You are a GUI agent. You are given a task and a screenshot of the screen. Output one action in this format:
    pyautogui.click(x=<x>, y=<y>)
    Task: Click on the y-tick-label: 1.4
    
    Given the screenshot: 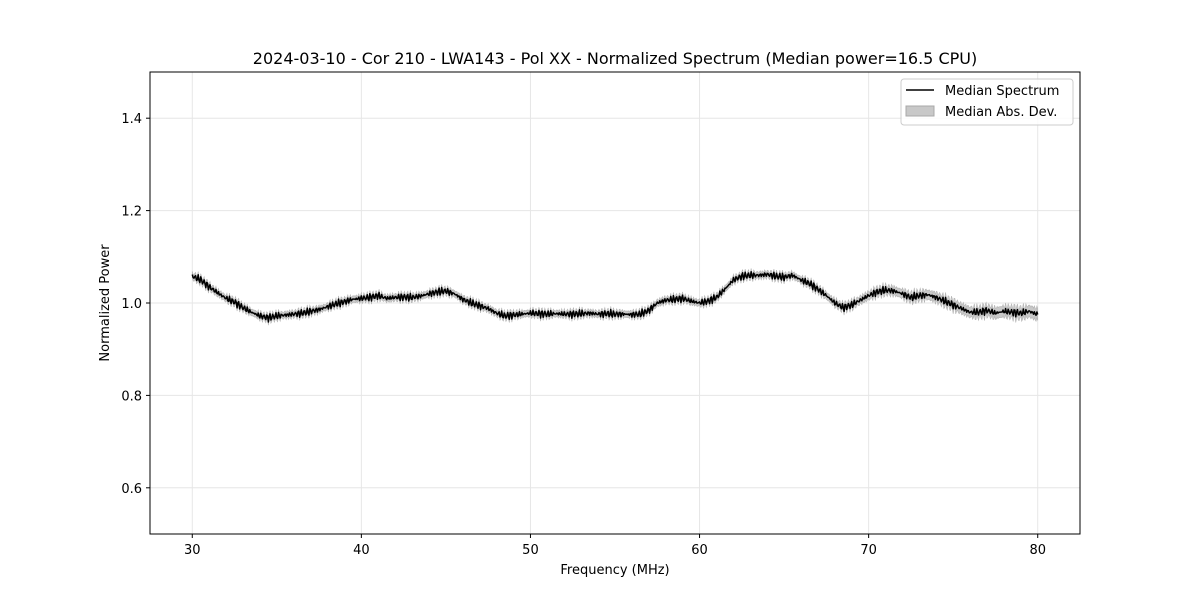 What is the action you would take?
    pyautogui.click(x=131, y=119)
    